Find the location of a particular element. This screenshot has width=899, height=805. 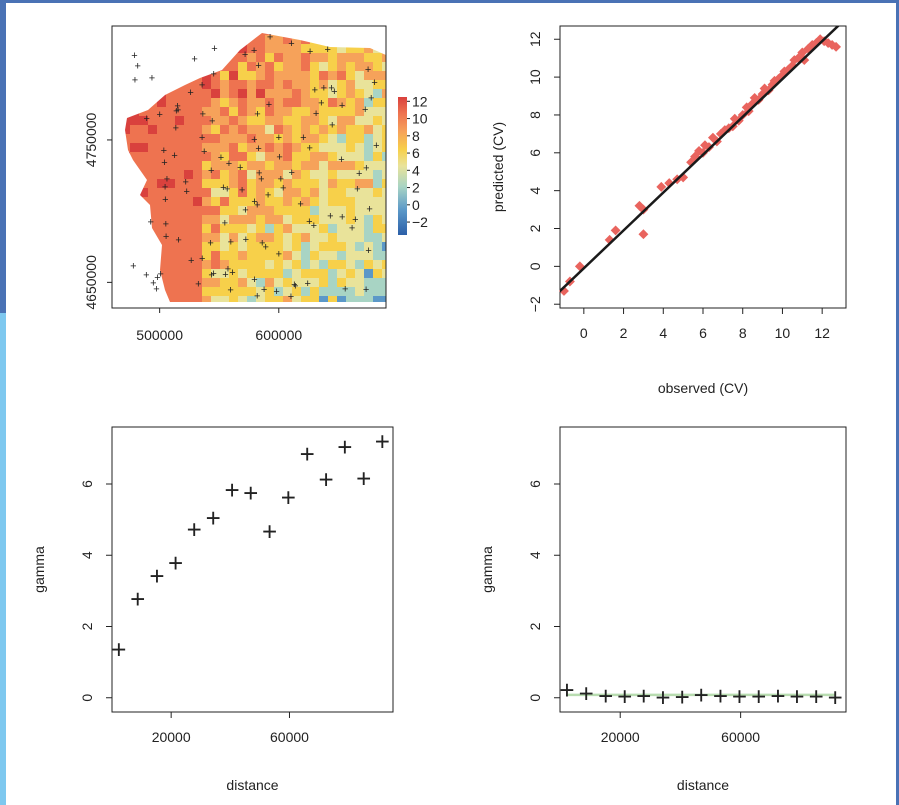

window-frame-top is located at coordinates (449, 1).